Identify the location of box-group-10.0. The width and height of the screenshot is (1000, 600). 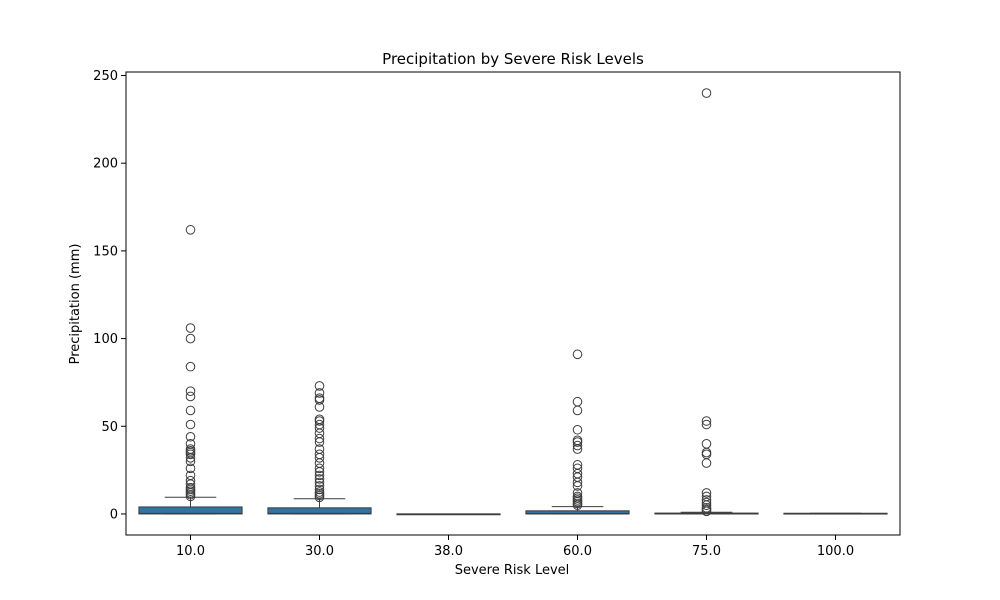
(190, 370).